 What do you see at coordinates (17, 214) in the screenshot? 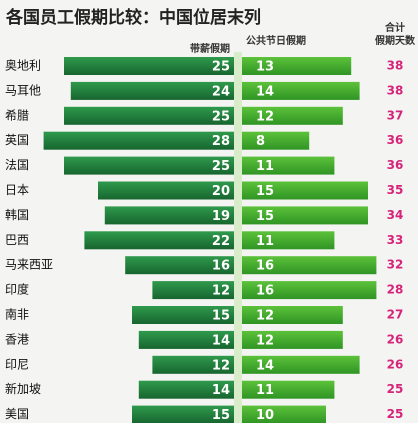
I see `category-label: 韩国` at bounding box center [17, 214].